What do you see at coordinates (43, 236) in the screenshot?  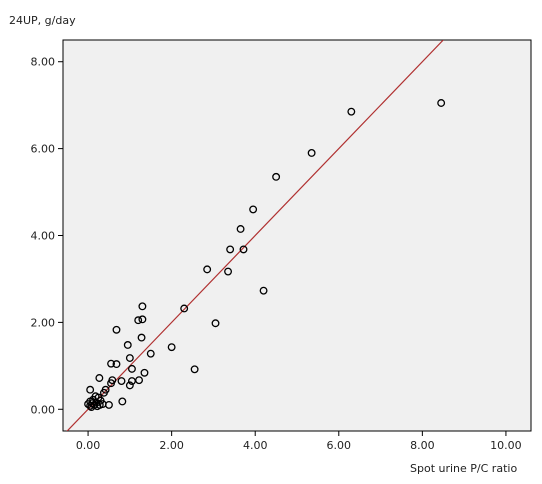 I see `y-tick-label: 4.00` at bounding box center [43, 236].